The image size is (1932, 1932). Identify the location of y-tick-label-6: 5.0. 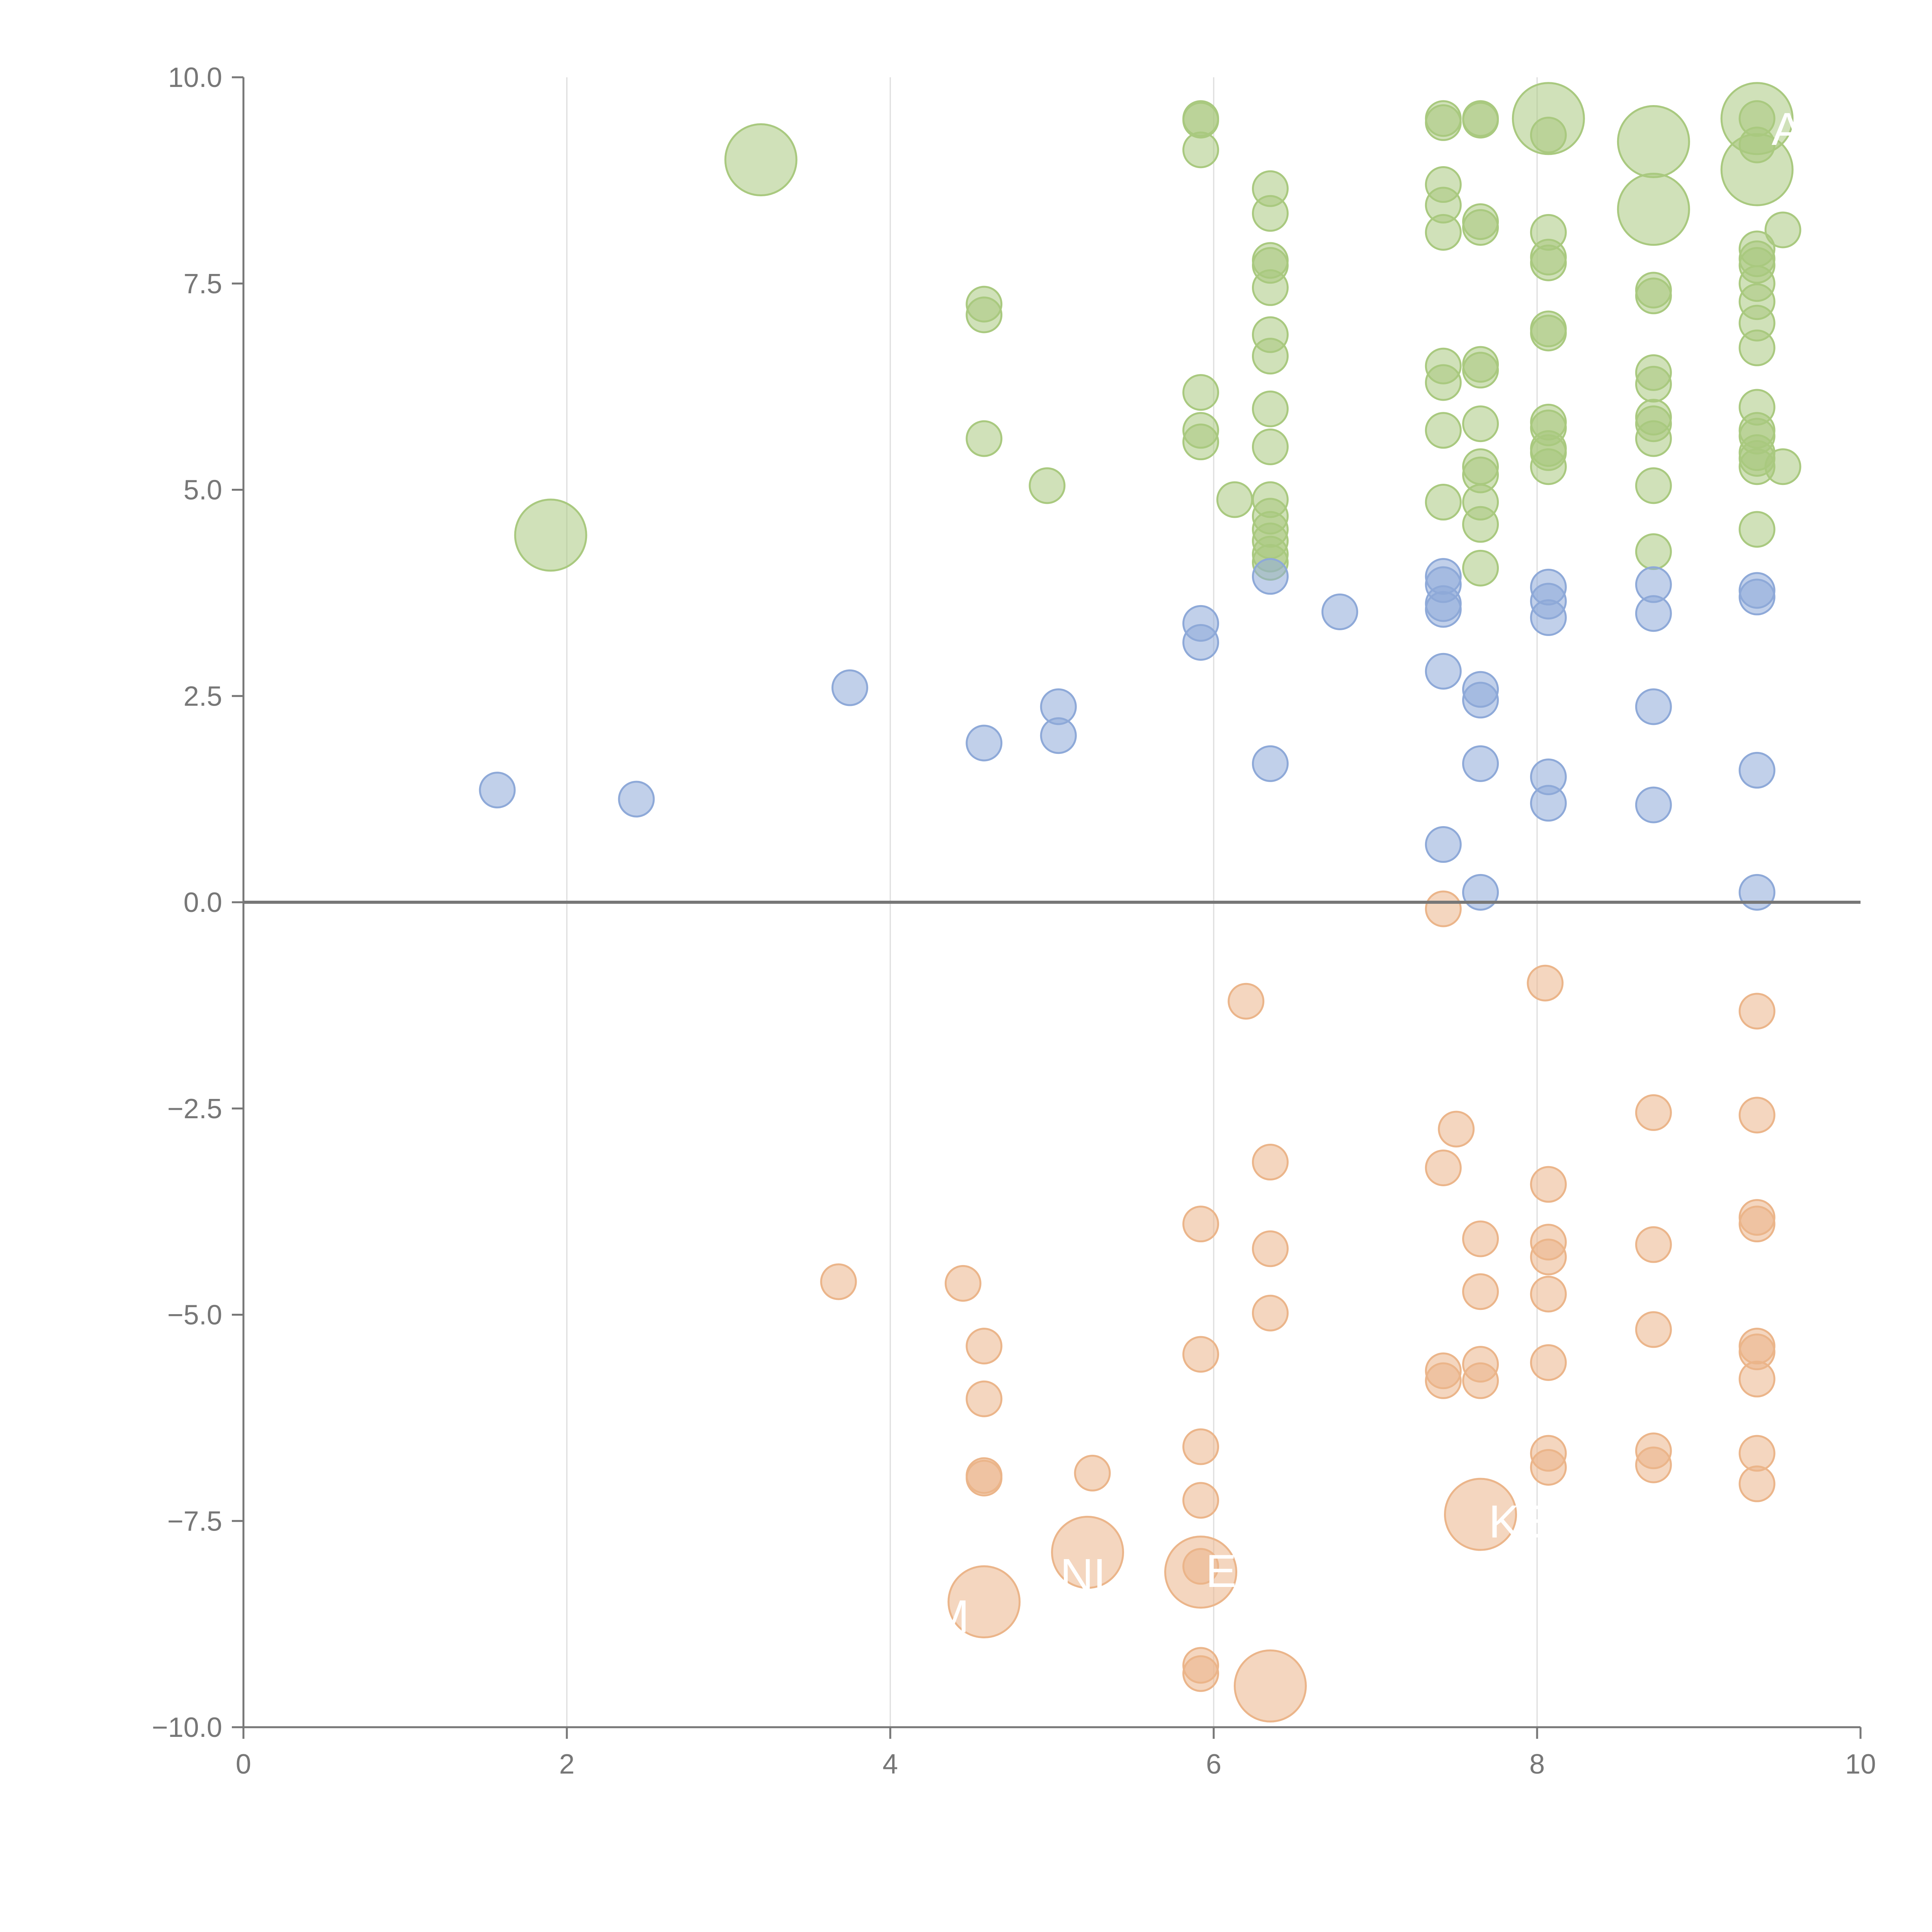
(203, 491).